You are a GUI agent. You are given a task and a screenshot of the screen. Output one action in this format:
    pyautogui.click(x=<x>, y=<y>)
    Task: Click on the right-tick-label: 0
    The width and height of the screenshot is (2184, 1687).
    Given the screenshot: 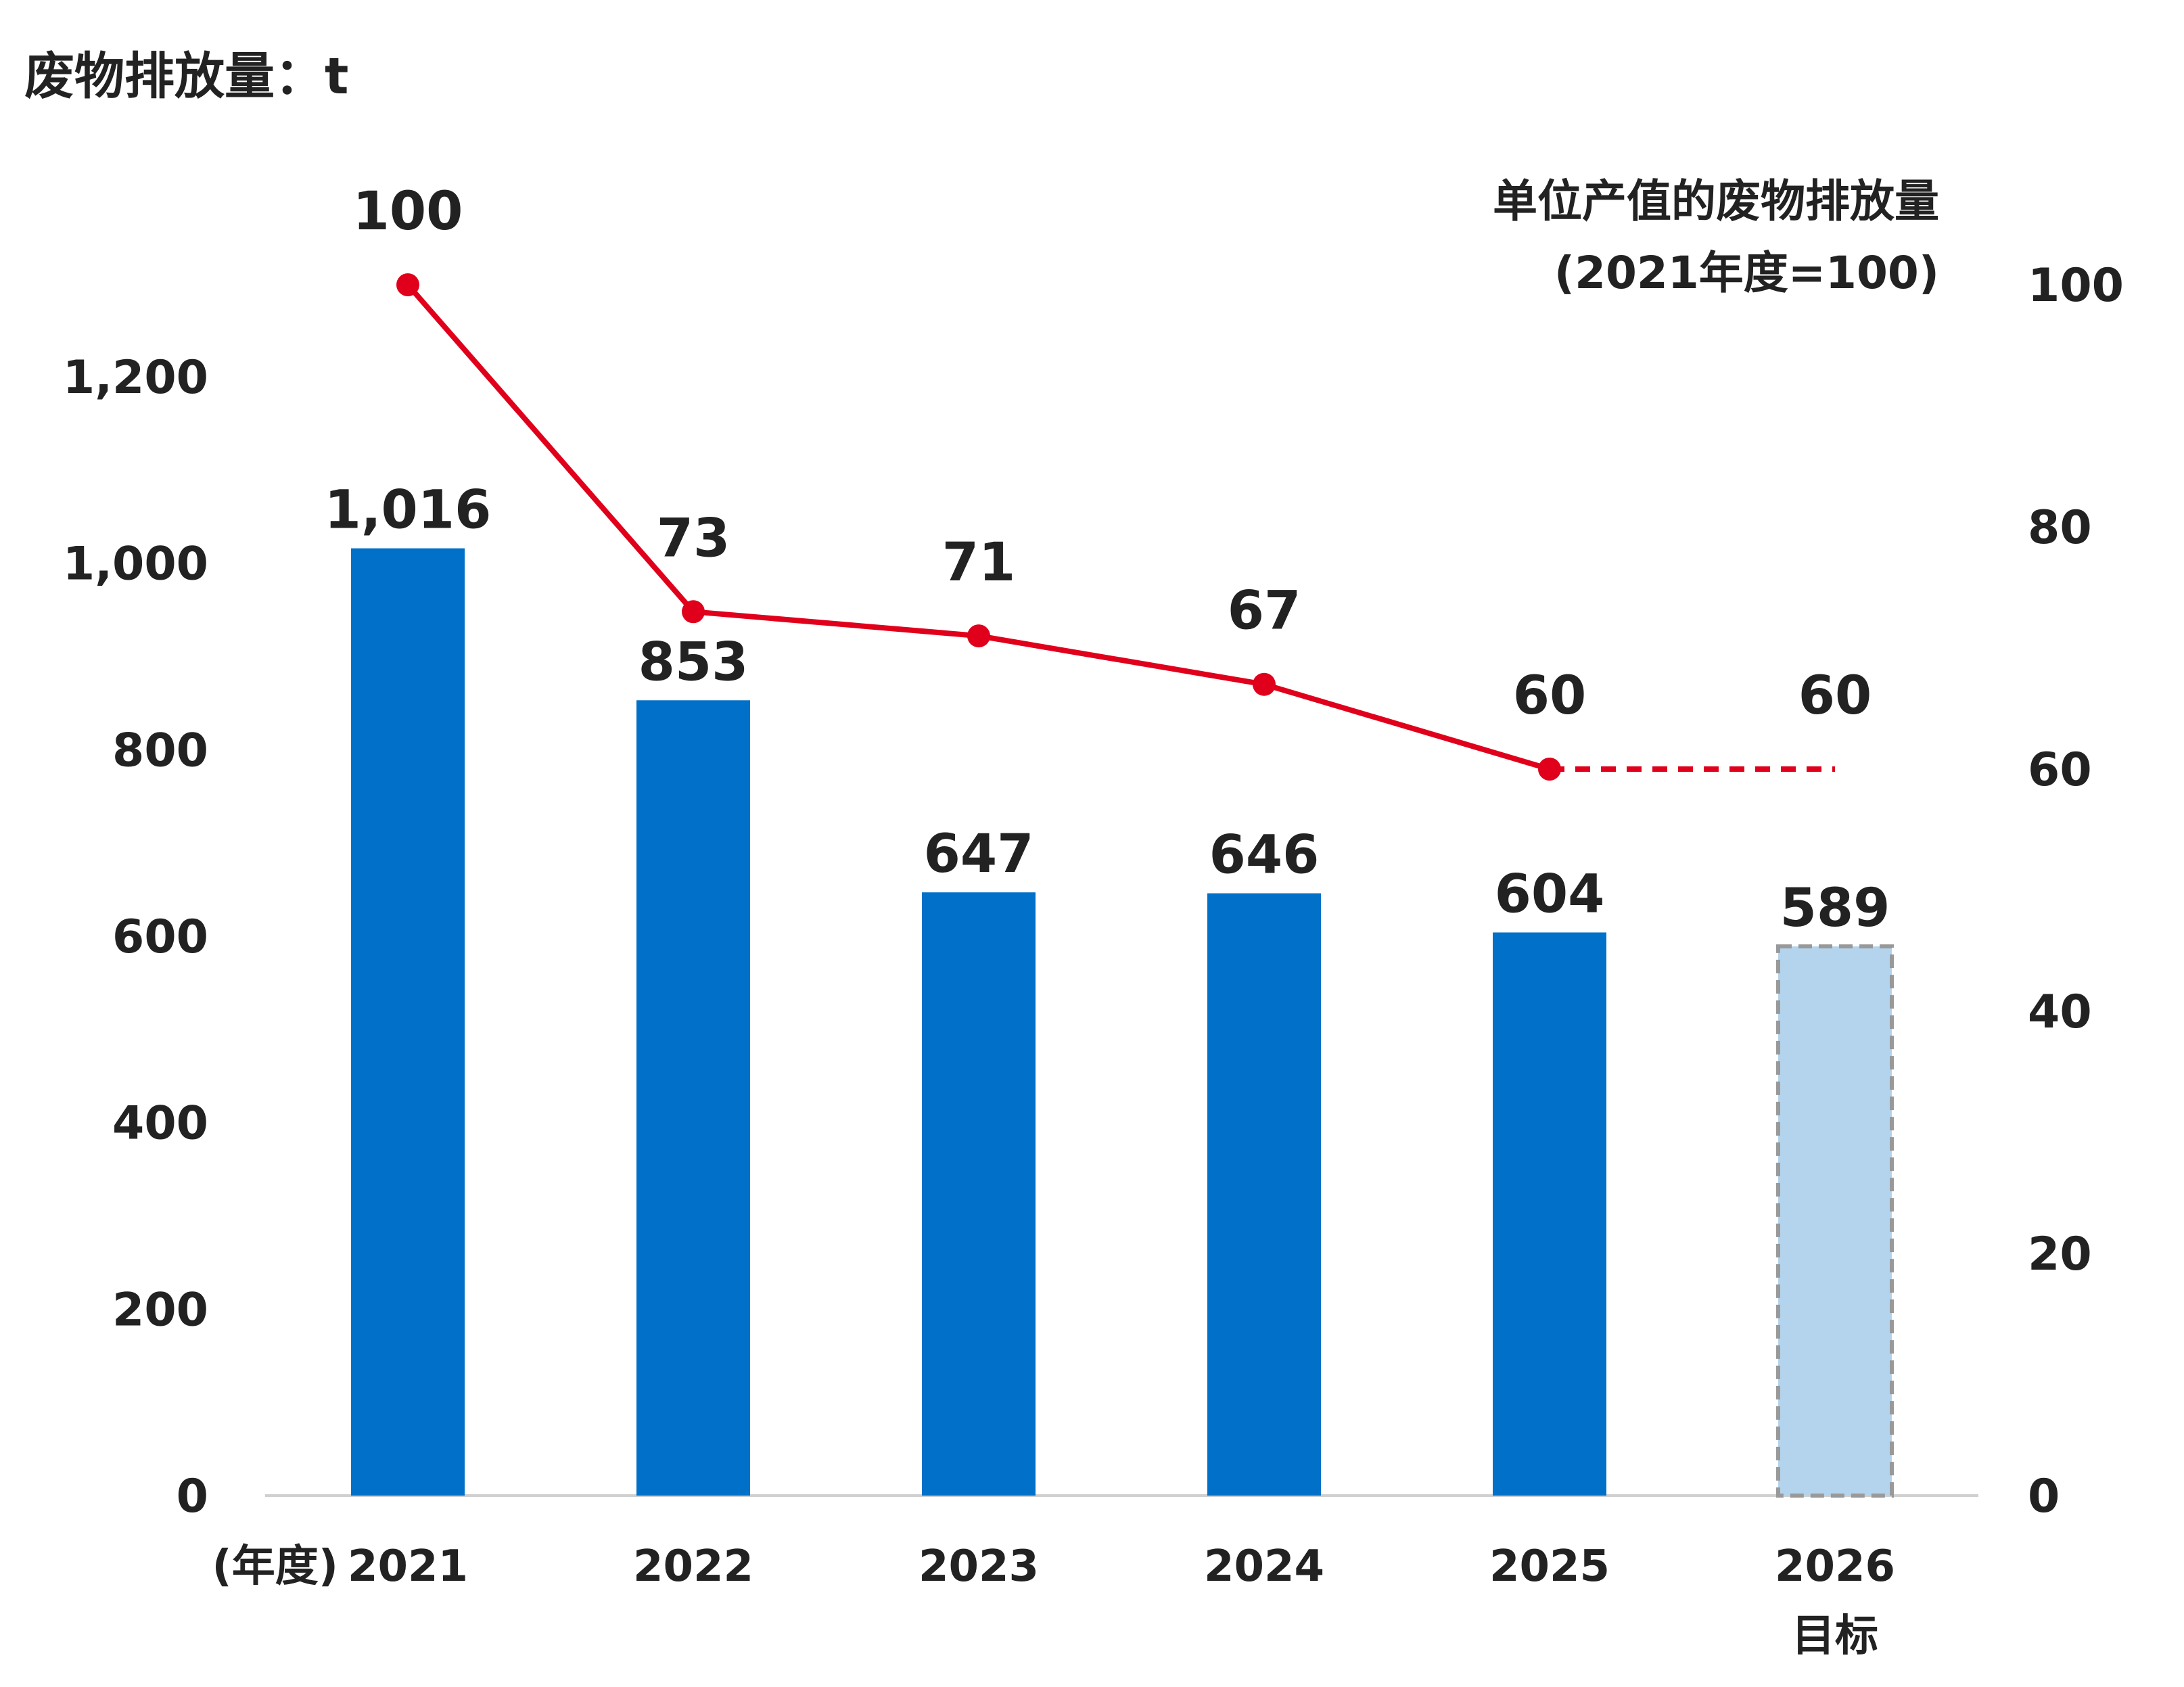 What is the action you would take?
    pyautogui.click(x=2044, y=1497)
    